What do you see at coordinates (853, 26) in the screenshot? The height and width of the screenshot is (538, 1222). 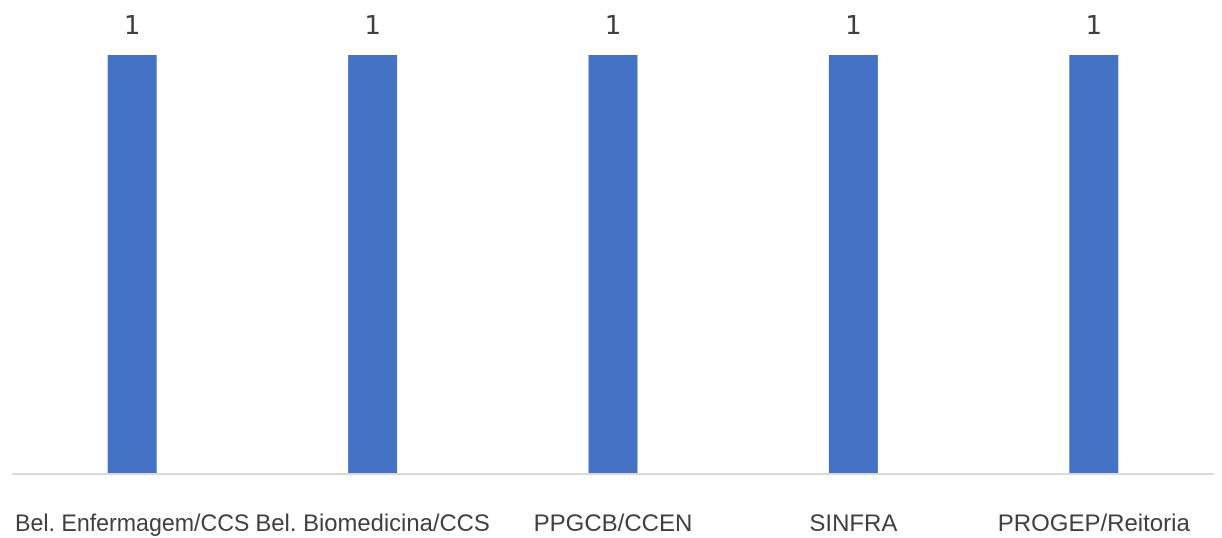 I see `data-label-4: 1` at bounding box center [853, 26].